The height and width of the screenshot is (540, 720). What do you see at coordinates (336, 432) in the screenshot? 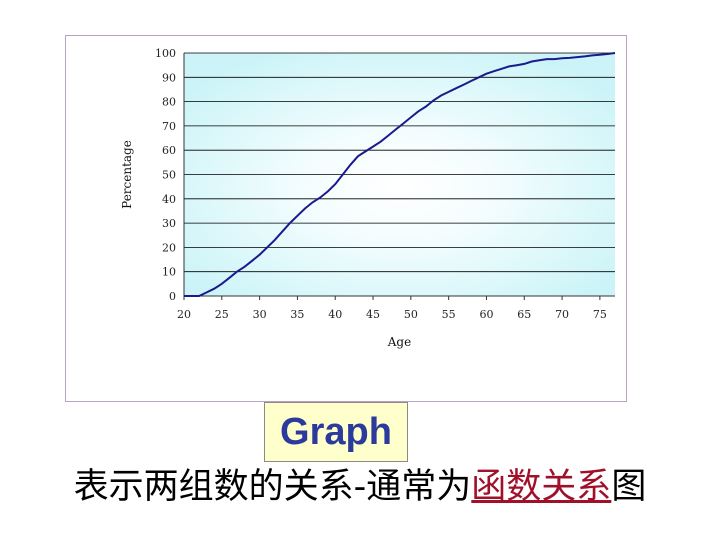
I see `graph-label: Graph` at bounding box center [336, 432].